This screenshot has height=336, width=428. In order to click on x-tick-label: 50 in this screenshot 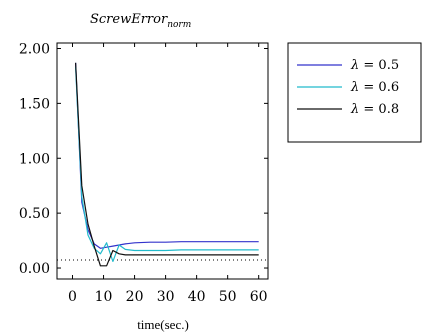, I will do `click(228, 297)`.